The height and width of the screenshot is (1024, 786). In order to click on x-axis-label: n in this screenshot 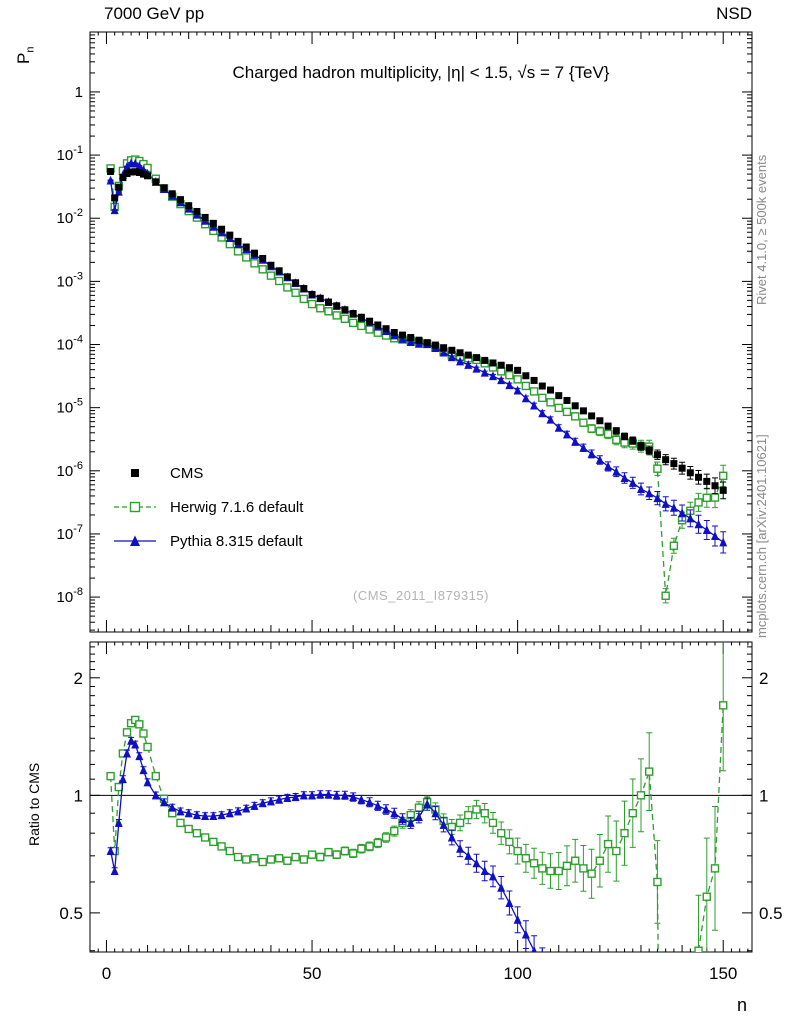, I will do `click(742, 1005)`.